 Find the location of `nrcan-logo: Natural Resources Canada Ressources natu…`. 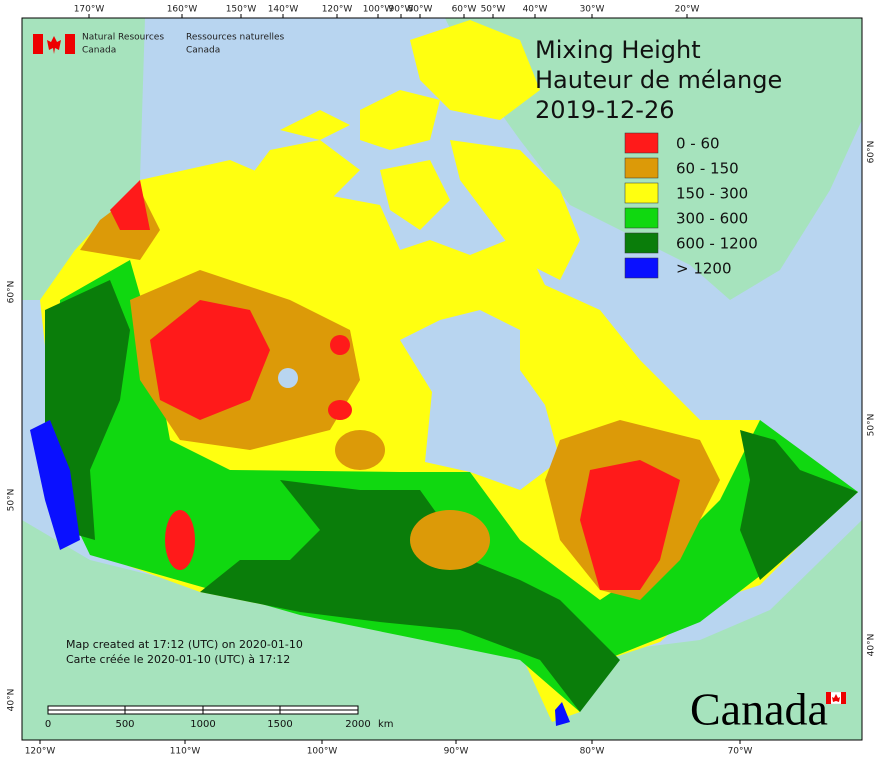

nrcan-logo: Natural Resources Canada Ressources natu… is located at coordinates (159, 44).